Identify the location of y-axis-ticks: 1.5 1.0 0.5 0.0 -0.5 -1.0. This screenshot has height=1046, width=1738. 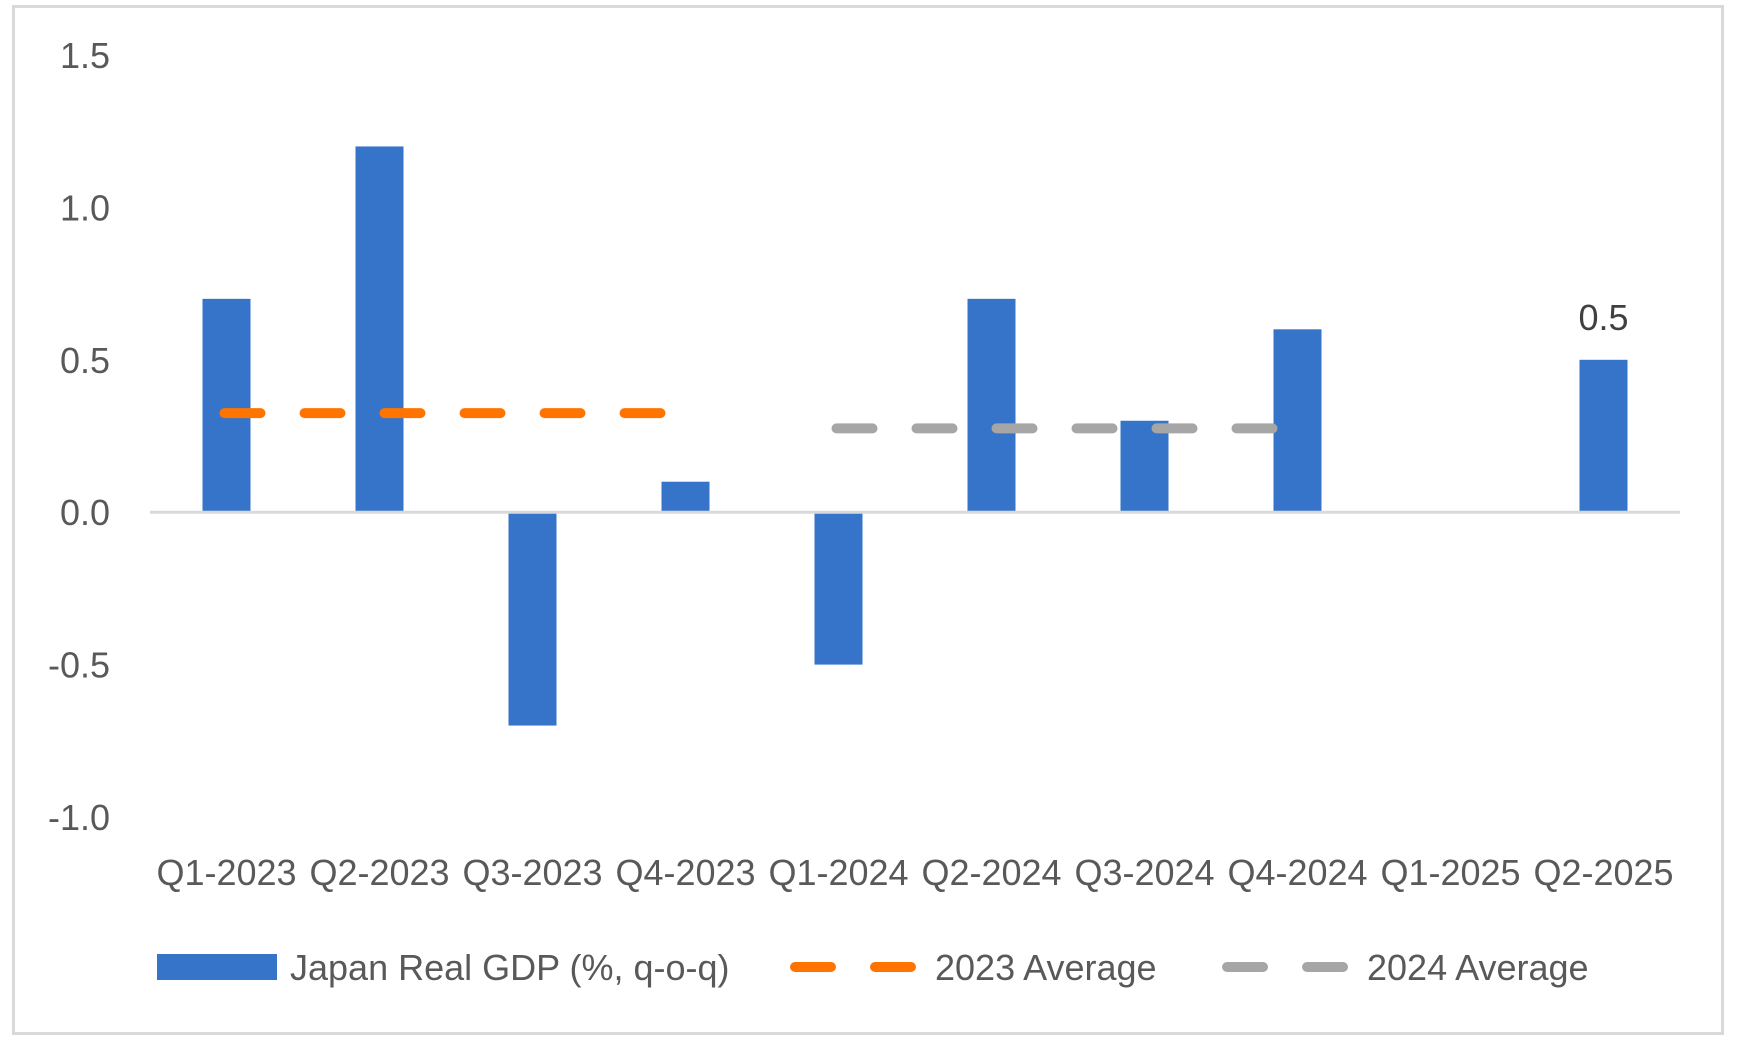
(79, 436).